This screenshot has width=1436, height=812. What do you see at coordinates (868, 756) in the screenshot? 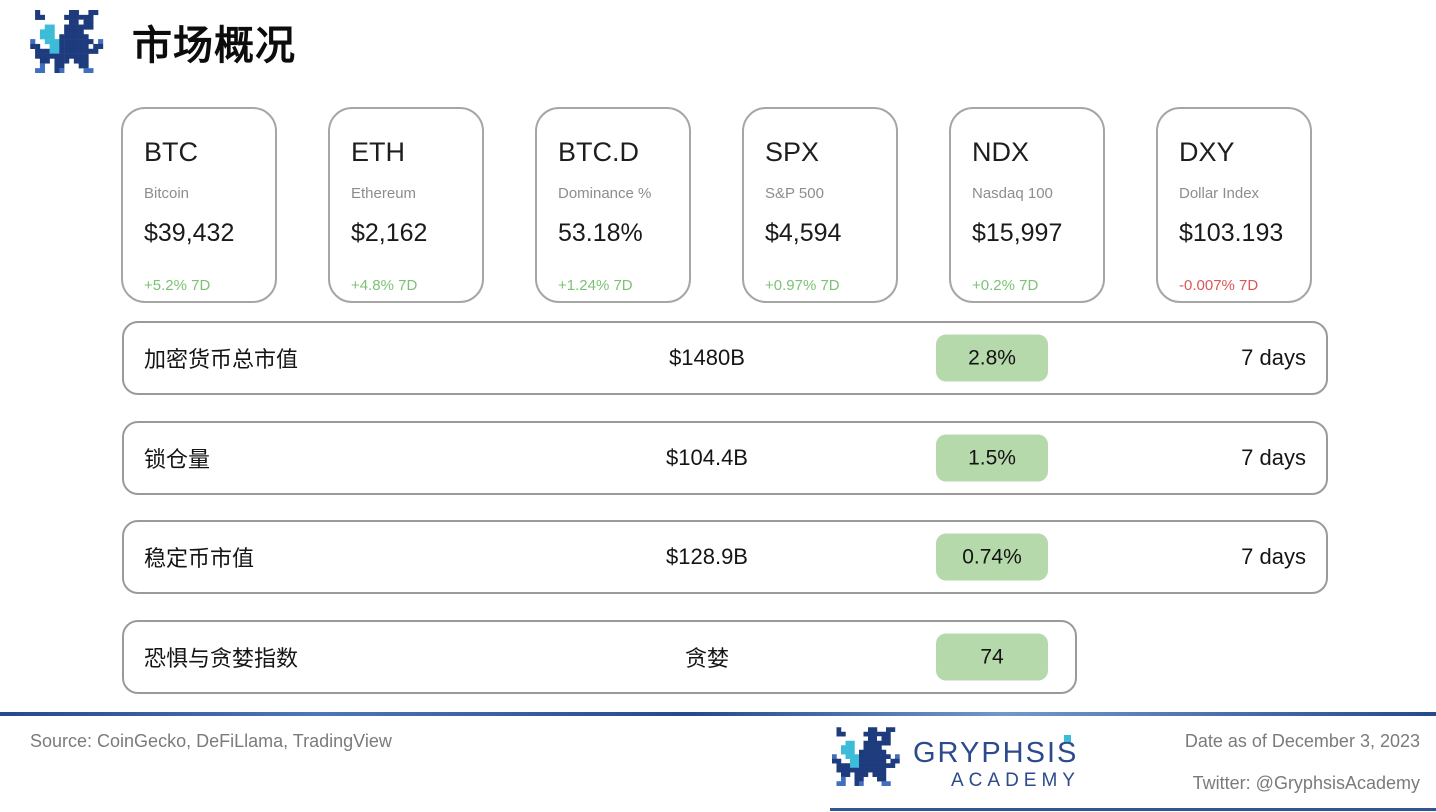
I see `footer-dragon-logo-icon` at bounding box center [868, 756].